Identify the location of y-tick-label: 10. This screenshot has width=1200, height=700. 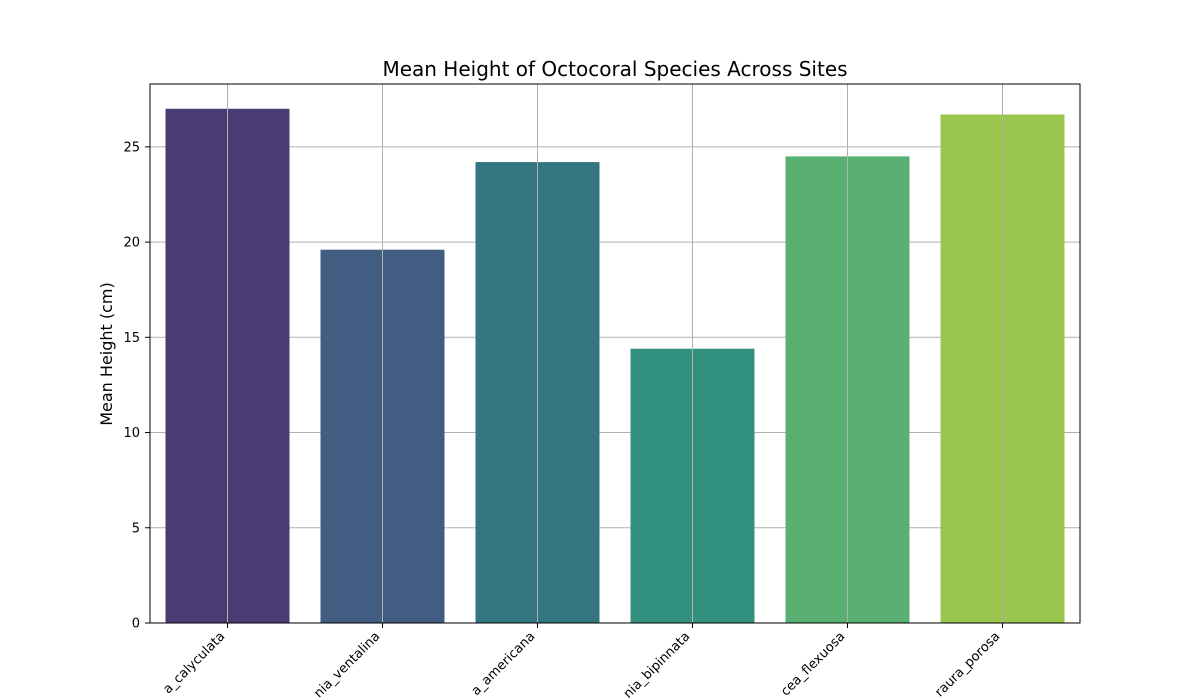
(131, 433).